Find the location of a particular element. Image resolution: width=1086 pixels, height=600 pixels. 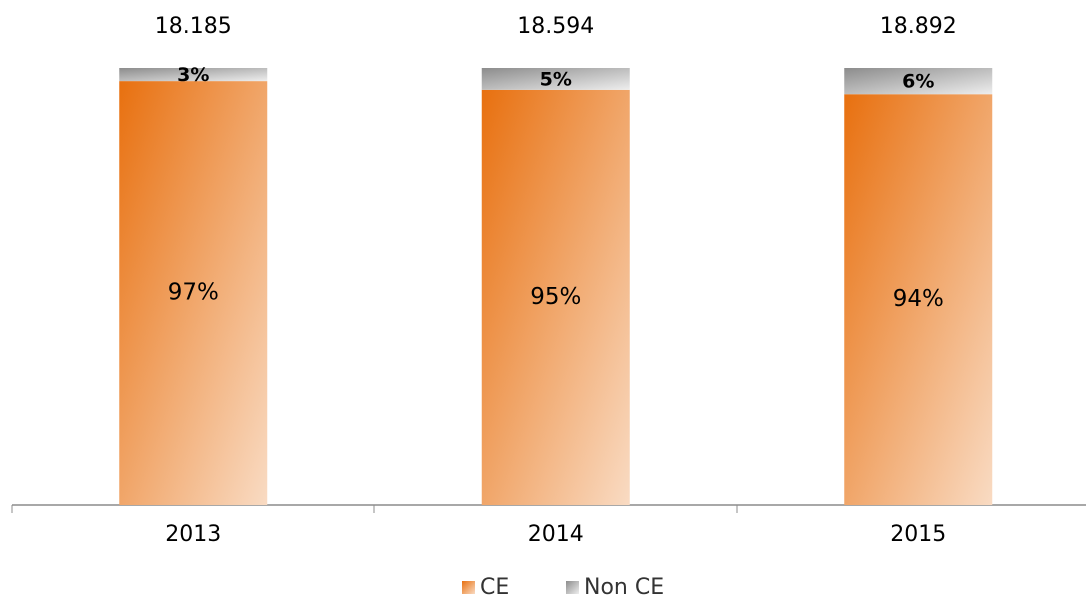

value-label: 94% is located at coordinates (918, 299).